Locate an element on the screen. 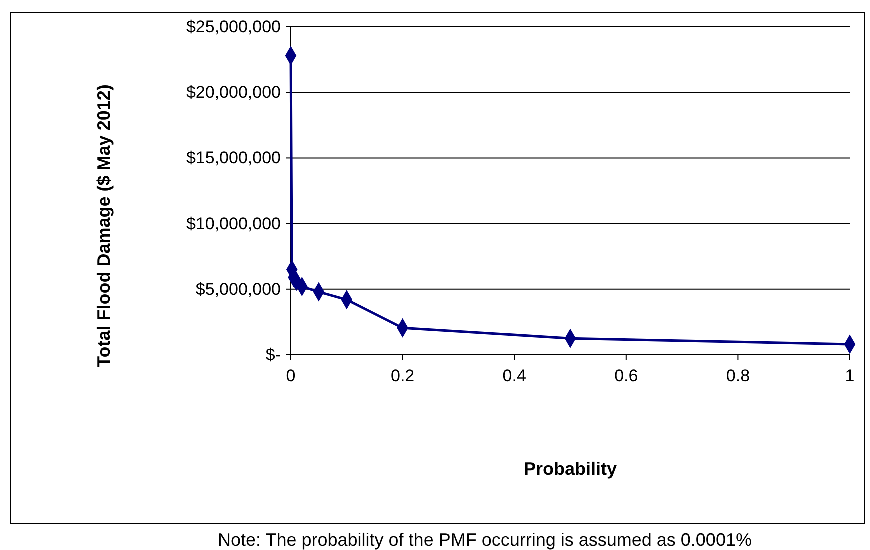  x-tick-label: 0.2 is located at coordinates (402, 376).